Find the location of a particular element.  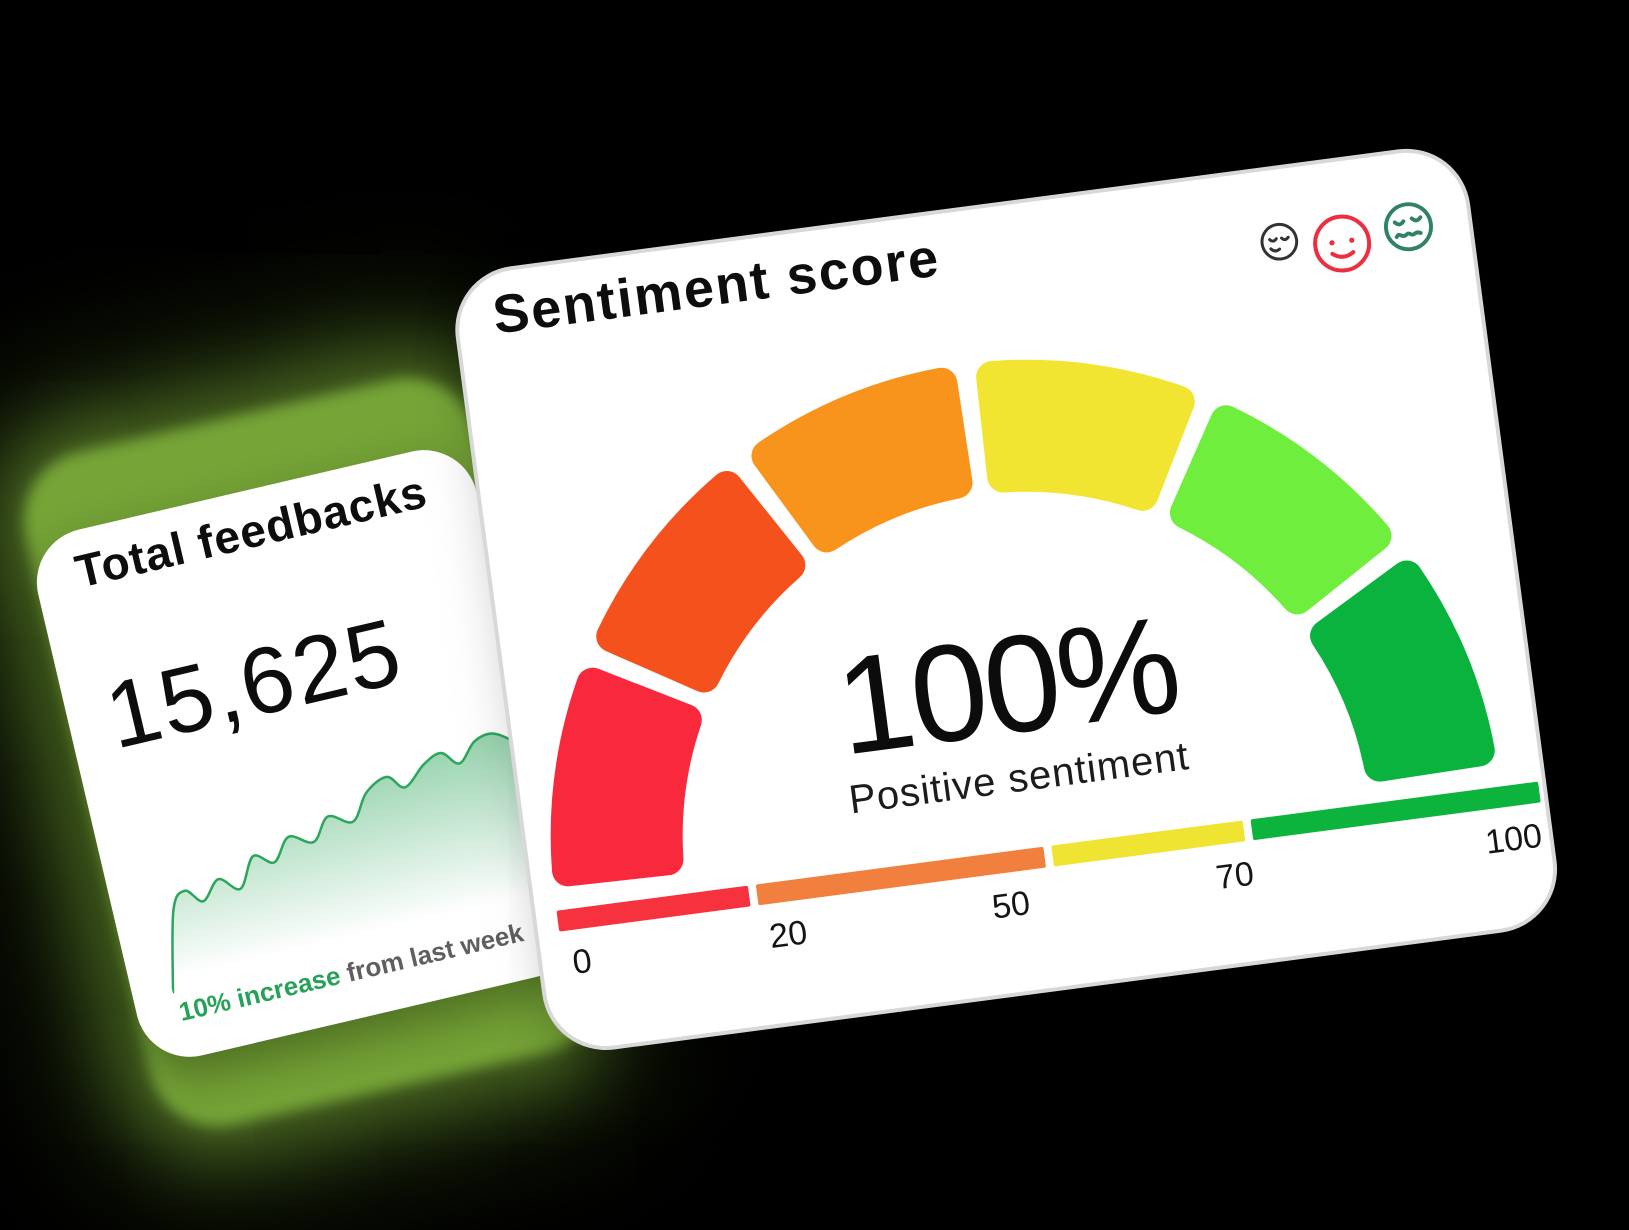

trend-line is located at coordinates (343, 863).